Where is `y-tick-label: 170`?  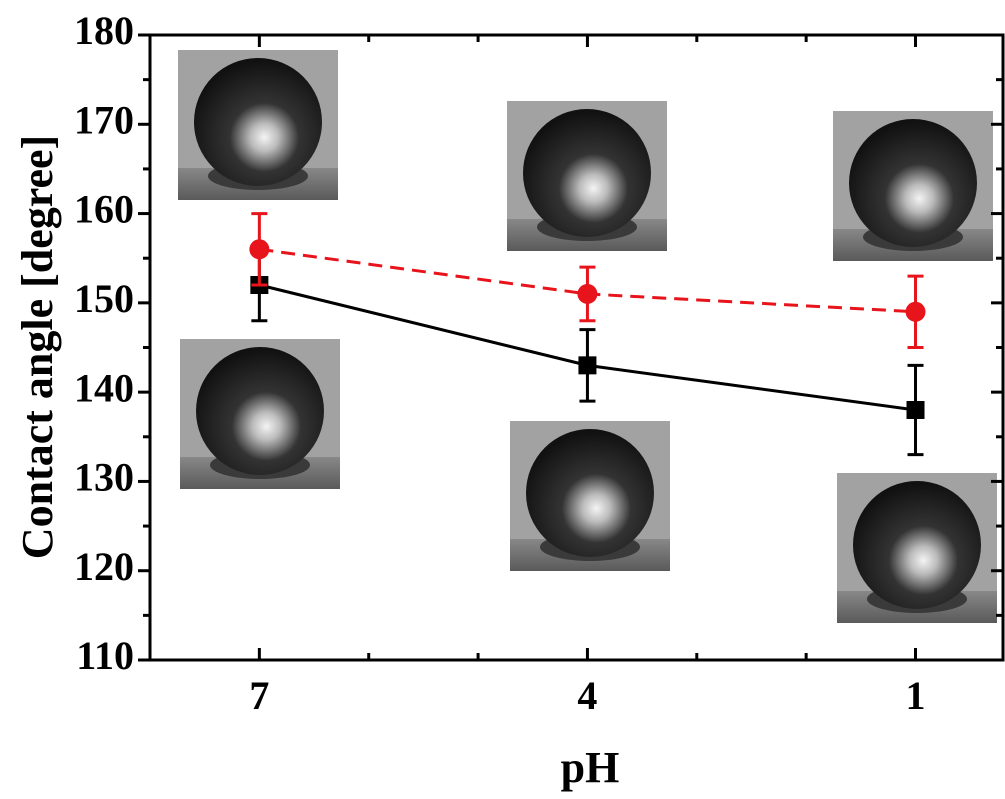 y-tick-label: 170 is located at coordinates (104, 119).